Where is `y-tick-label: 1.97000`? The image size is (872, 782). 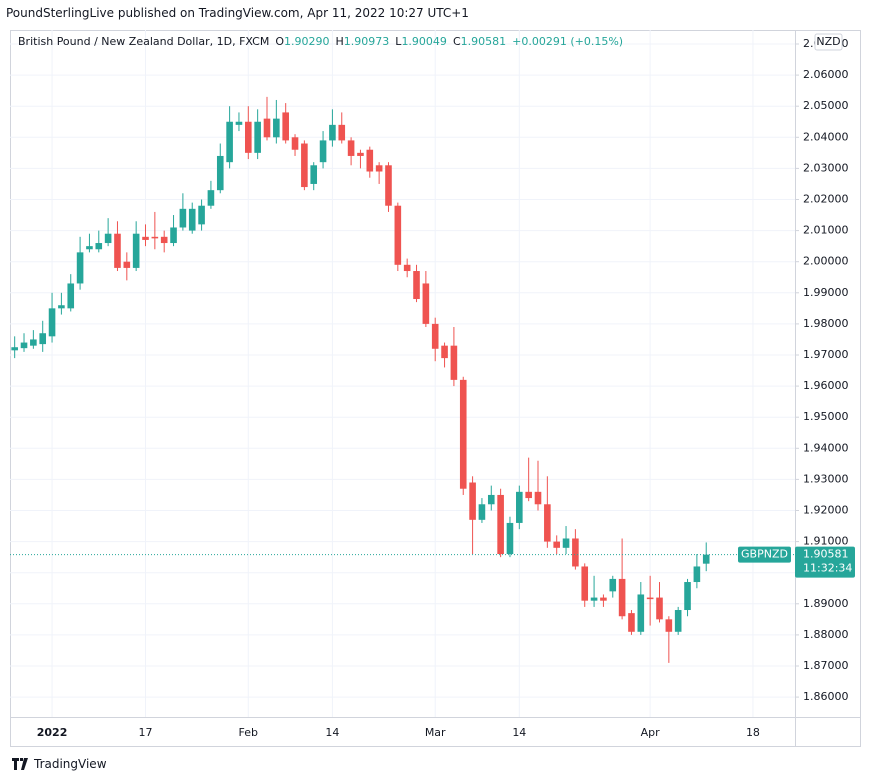 y-tick-label: 1.97000 is located at coordinates (826, 354).